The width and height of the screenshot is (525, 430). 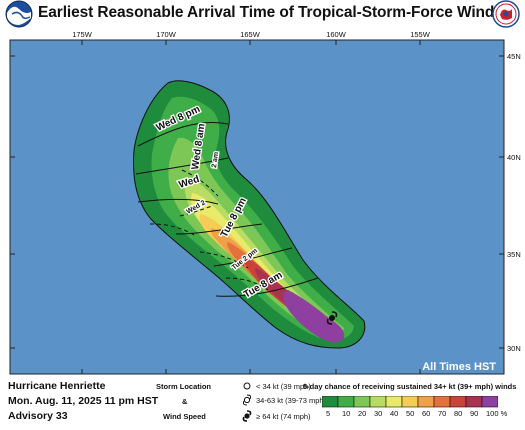 I want to click on scale-label: 30, so click(x=378, y=413).